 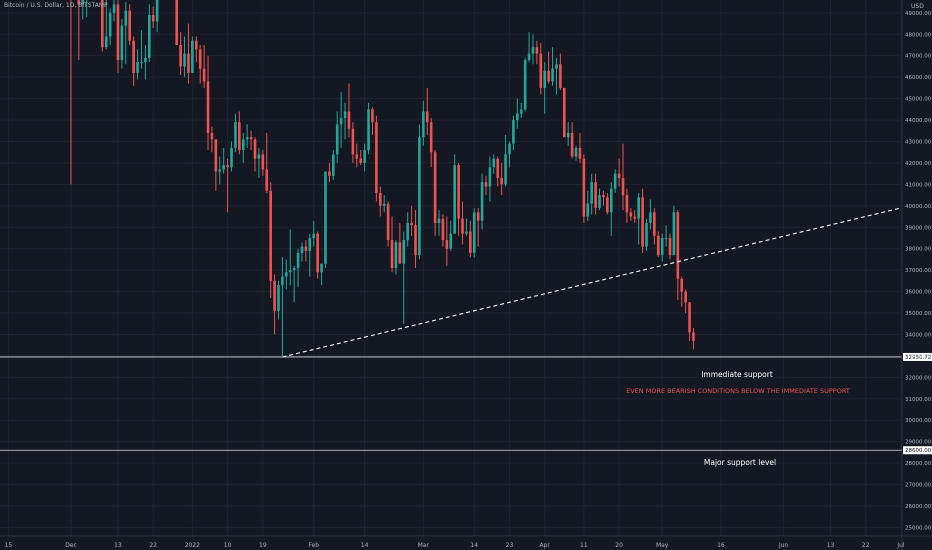 I want to click on y-tick-label: 28000.00, so click(x=918, y=464).